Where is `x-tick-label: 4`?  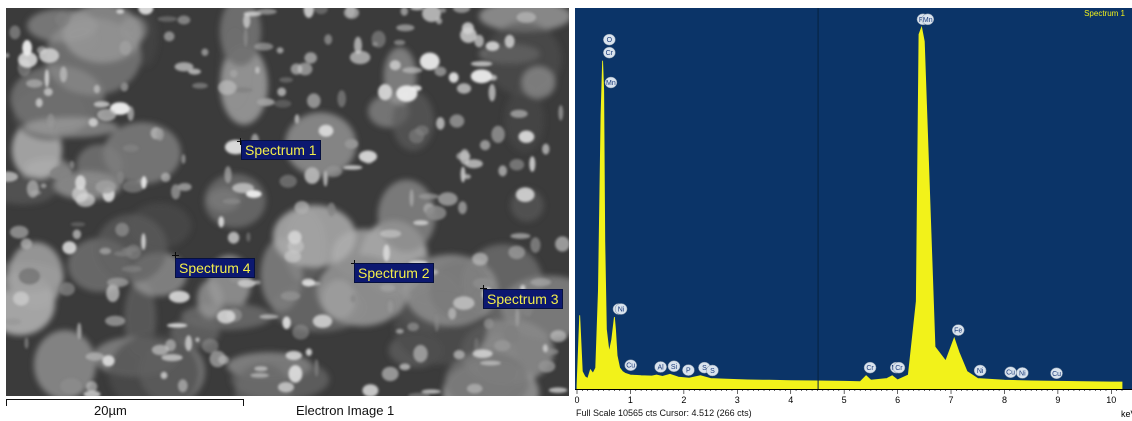
x-tick-label: 4 is located at coordinates (790, 400).